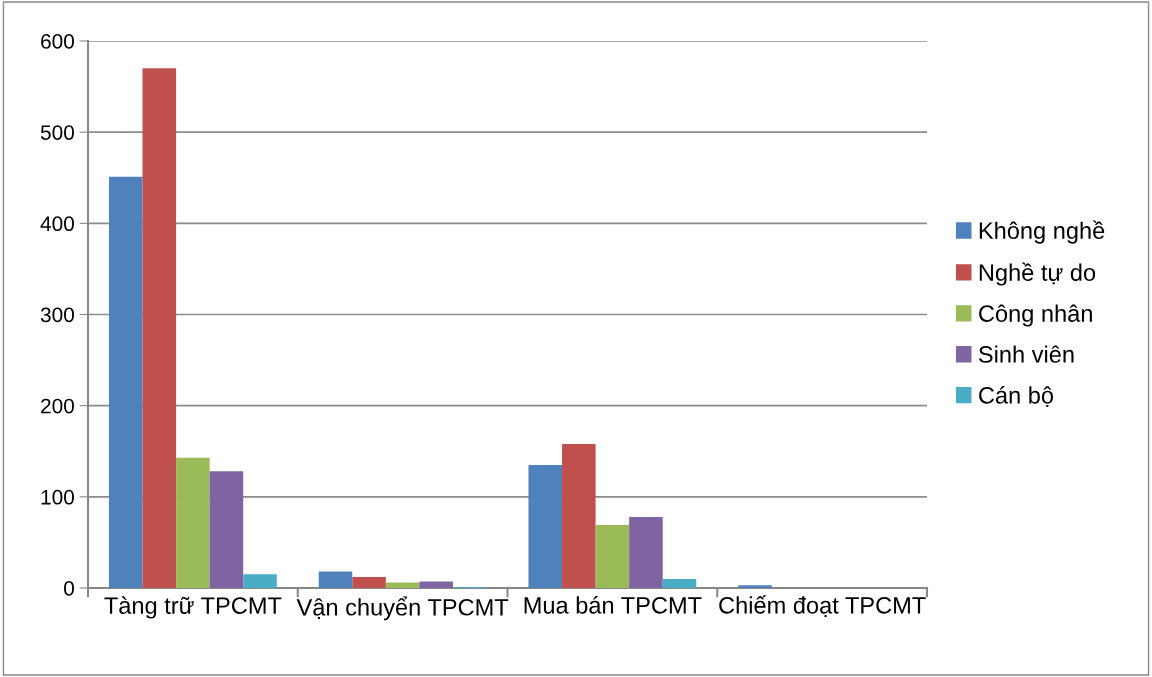 The height and width of the screenshot is (677, 1152). Describe the element at coordinates (402, 608) in the screenshot. I see `x-tick-label: Vận chuyển TPCMT` at that location.